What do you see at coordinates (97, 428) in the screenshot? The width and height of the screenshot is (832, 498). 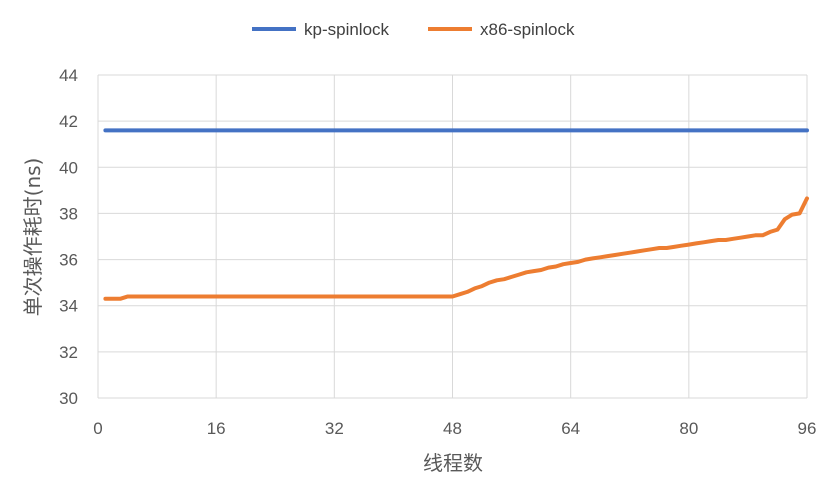 I see `x-tick-label: 0` at bounding box center [97, 428].